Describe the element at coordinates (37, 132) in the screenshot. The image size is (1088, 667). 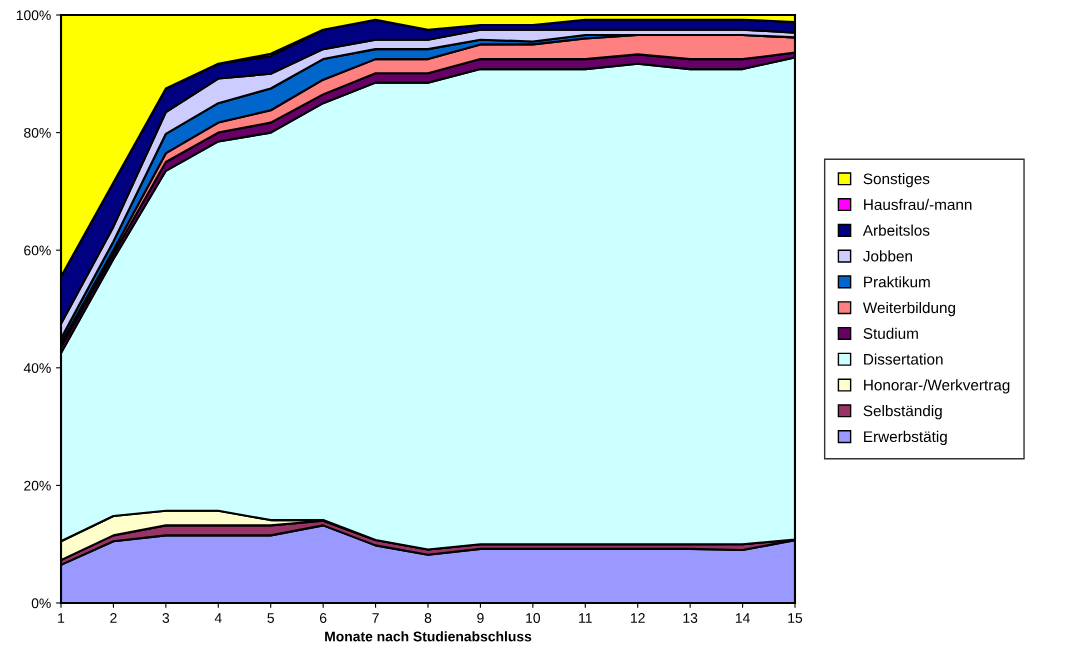
I see `y-tick-label: 80%` at that location.